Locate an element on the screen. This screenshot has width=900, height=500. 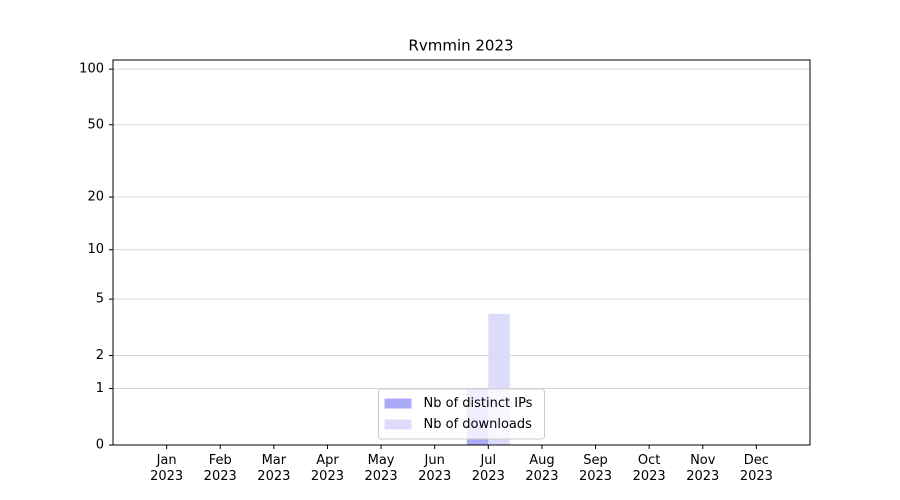
x-tick-label: Jun 2023 is located at coordinates (435, 468).